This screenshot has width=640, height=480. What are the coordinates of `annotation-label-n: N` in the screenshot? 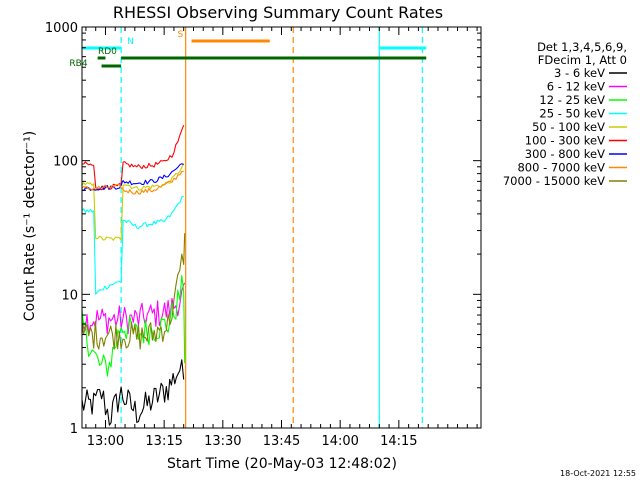 It's located at (130, 42).